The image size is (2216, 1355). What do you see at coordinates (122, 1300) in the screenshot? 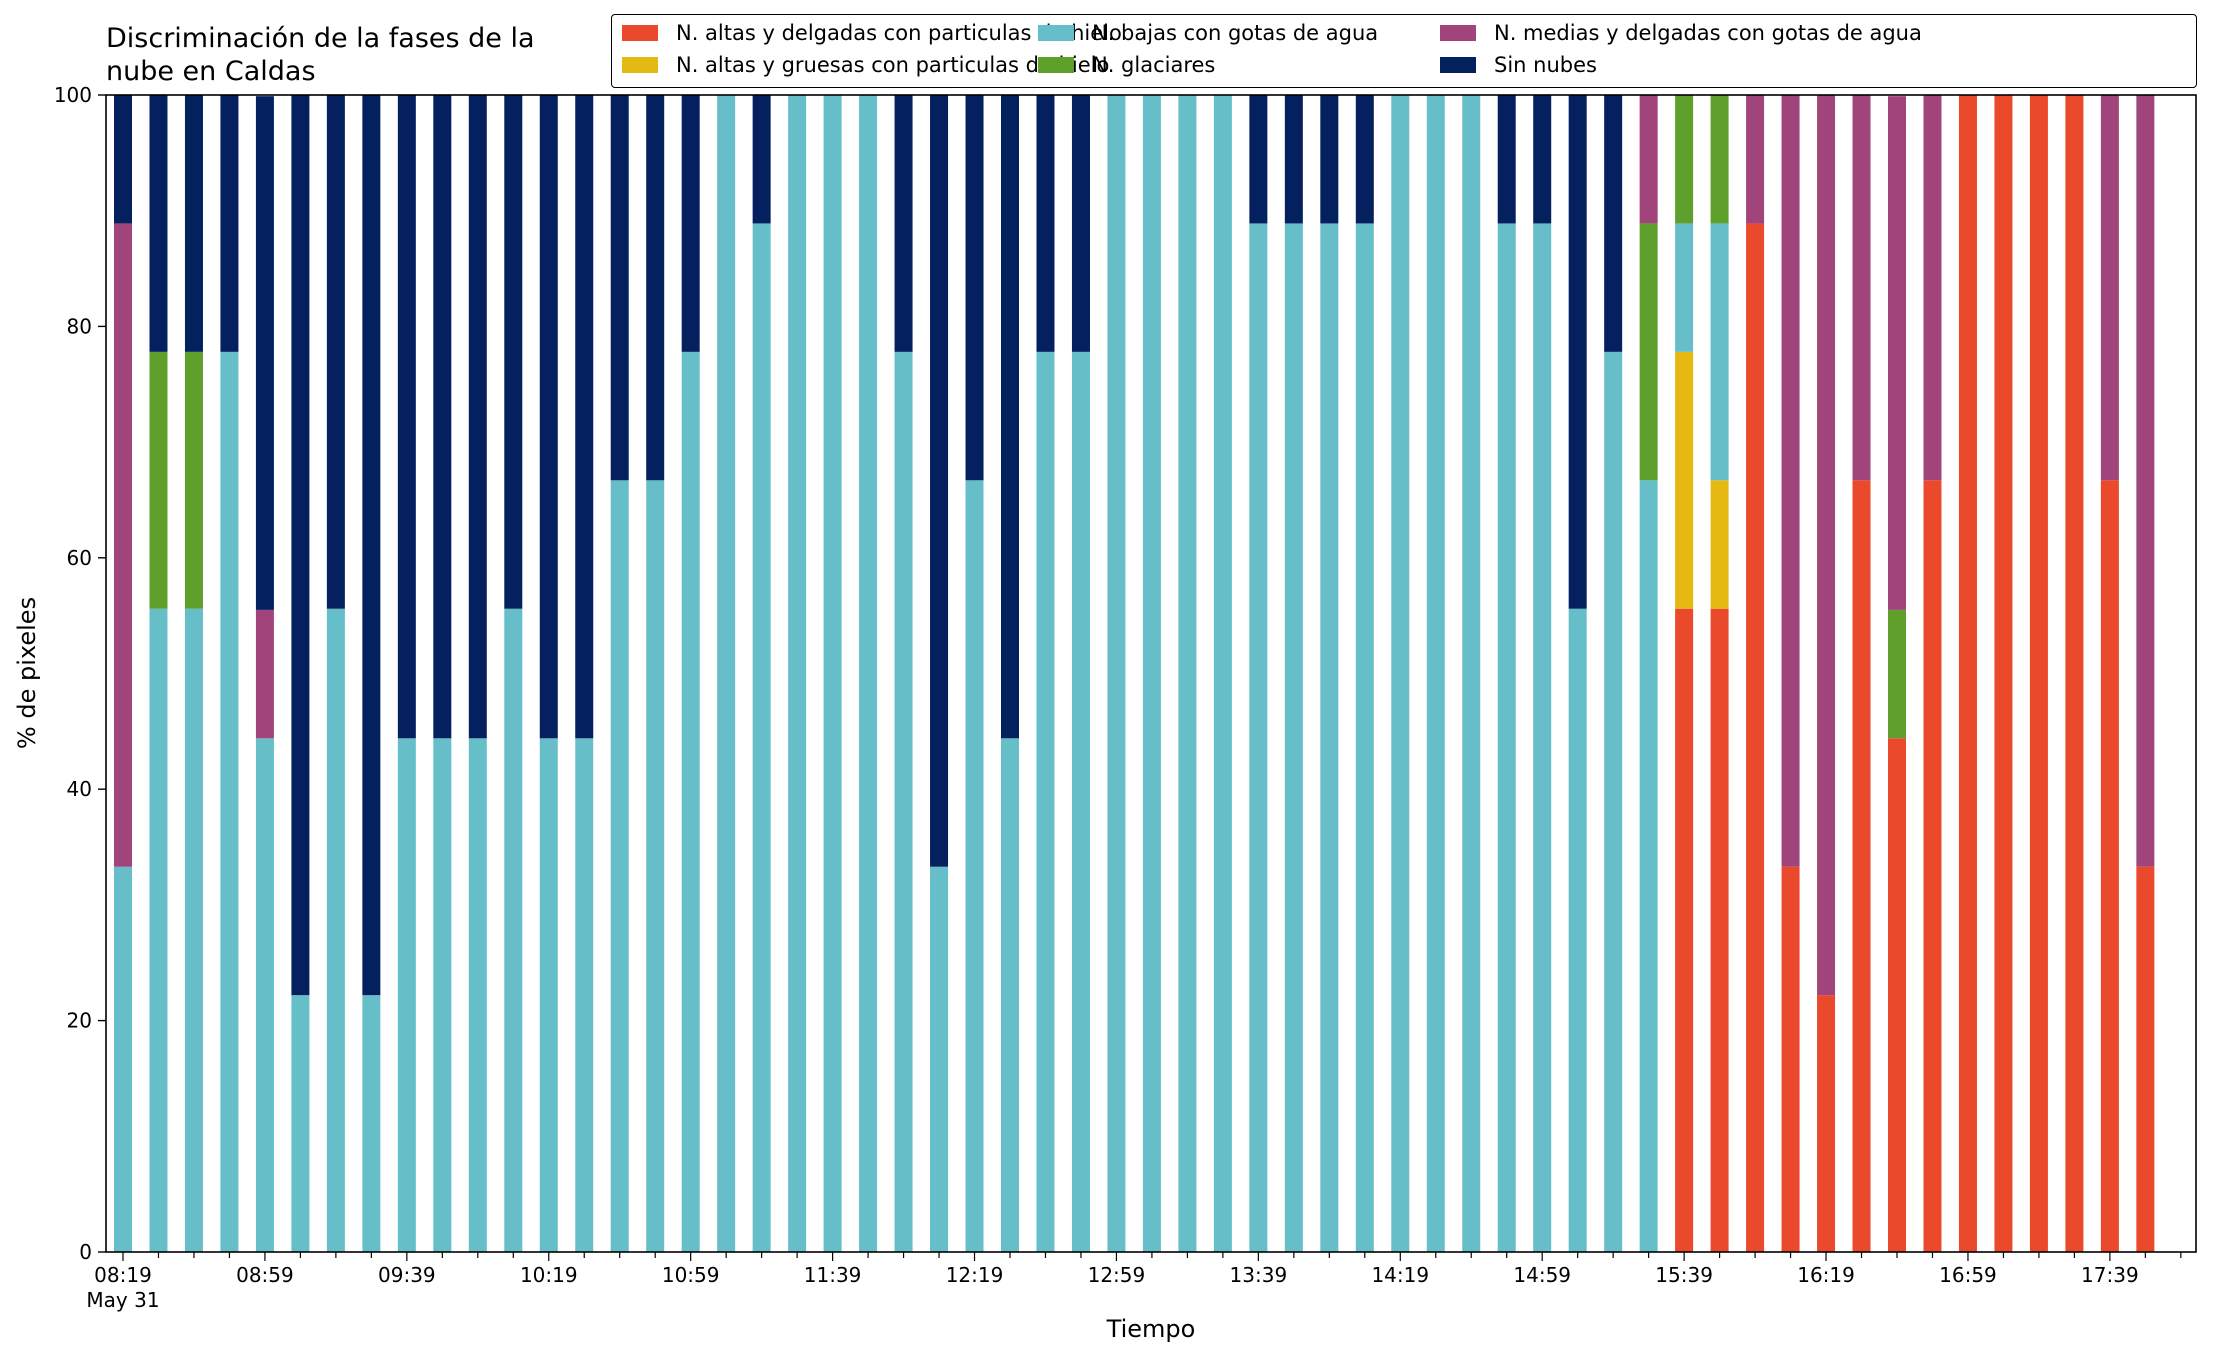
I see `x-tick-date-label: May 31` at bounding box center [122, 1300].